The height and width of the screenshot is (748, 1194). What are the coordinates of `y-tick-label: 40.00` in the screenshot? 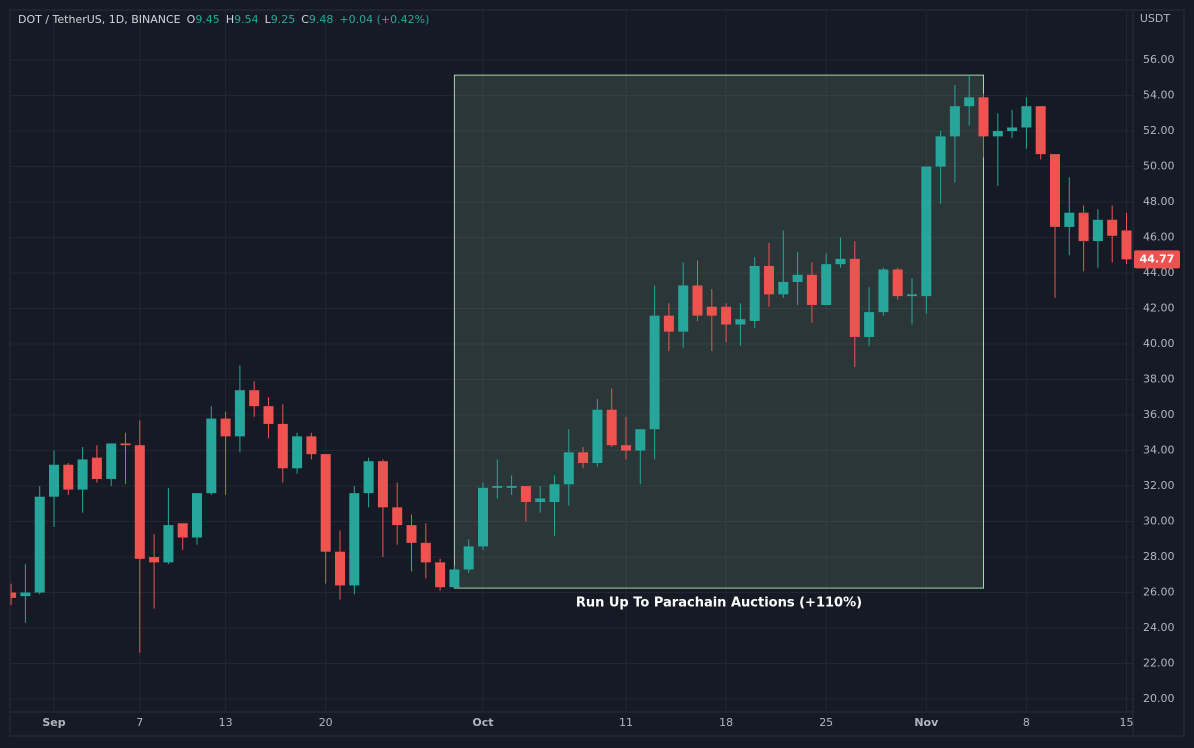 It's located at (1159, 343).